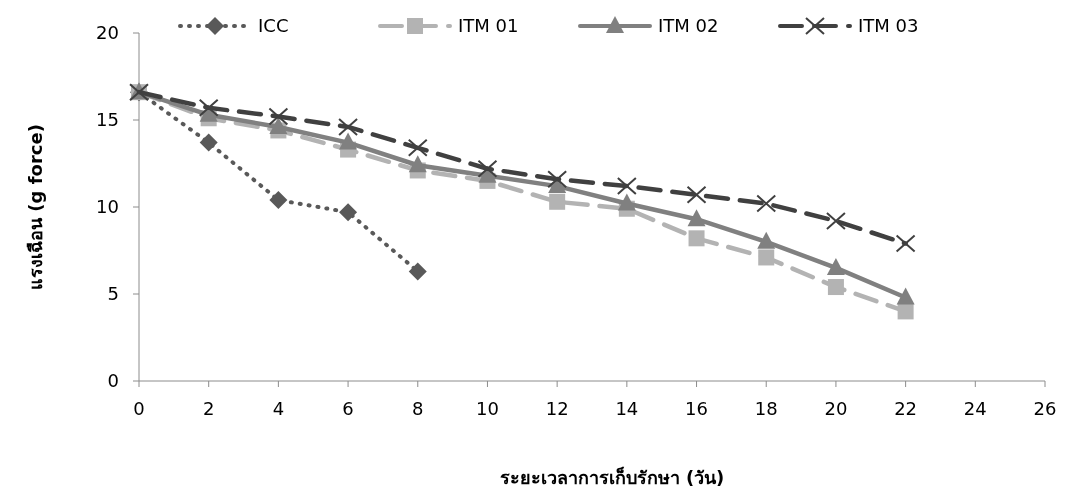  Describe the element at coordinates (557, 408) in the screenshot. I see `x-tick-label: 12` at that location.